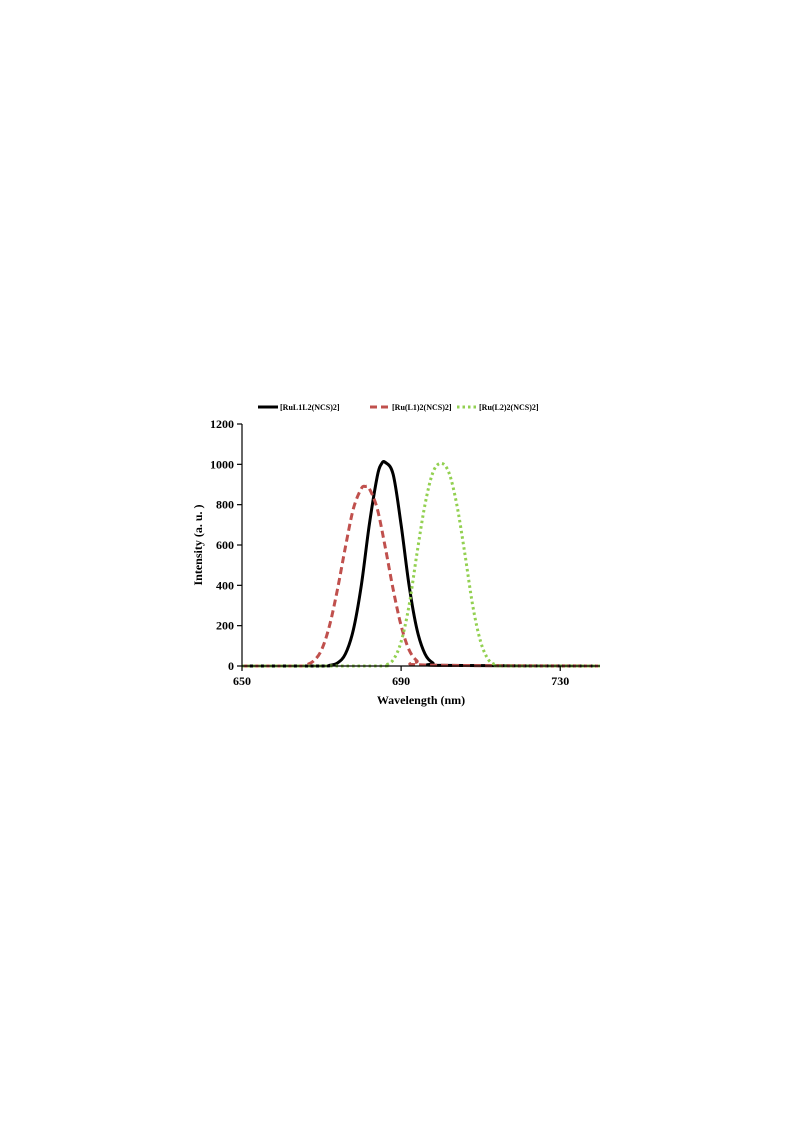 This screenshot has width=793, height=1123. I want to click on y-tick-label: 1200, so click(222, 424).